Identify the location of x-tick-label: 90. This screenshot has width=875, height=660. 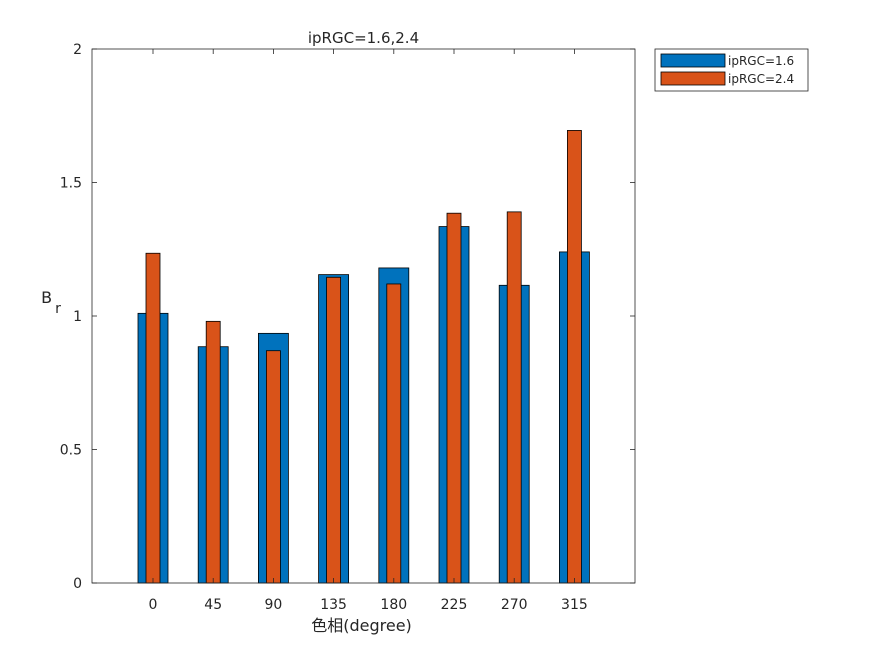
(273, 605).